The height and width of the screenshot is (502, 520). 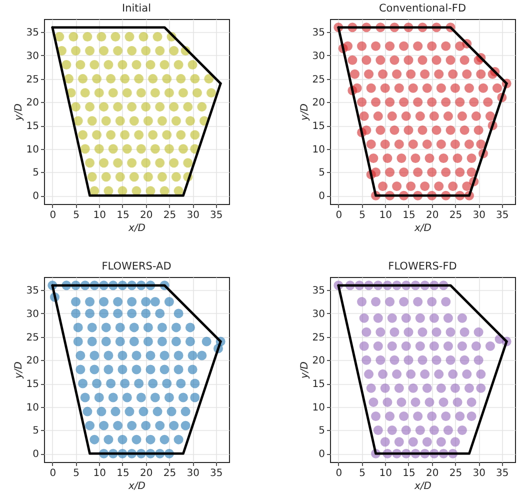 What do you see at coordinates (137, 266) in the screenshot?
I see `chart-title: FLOWERS-AD` at bounding box center [137, 266].